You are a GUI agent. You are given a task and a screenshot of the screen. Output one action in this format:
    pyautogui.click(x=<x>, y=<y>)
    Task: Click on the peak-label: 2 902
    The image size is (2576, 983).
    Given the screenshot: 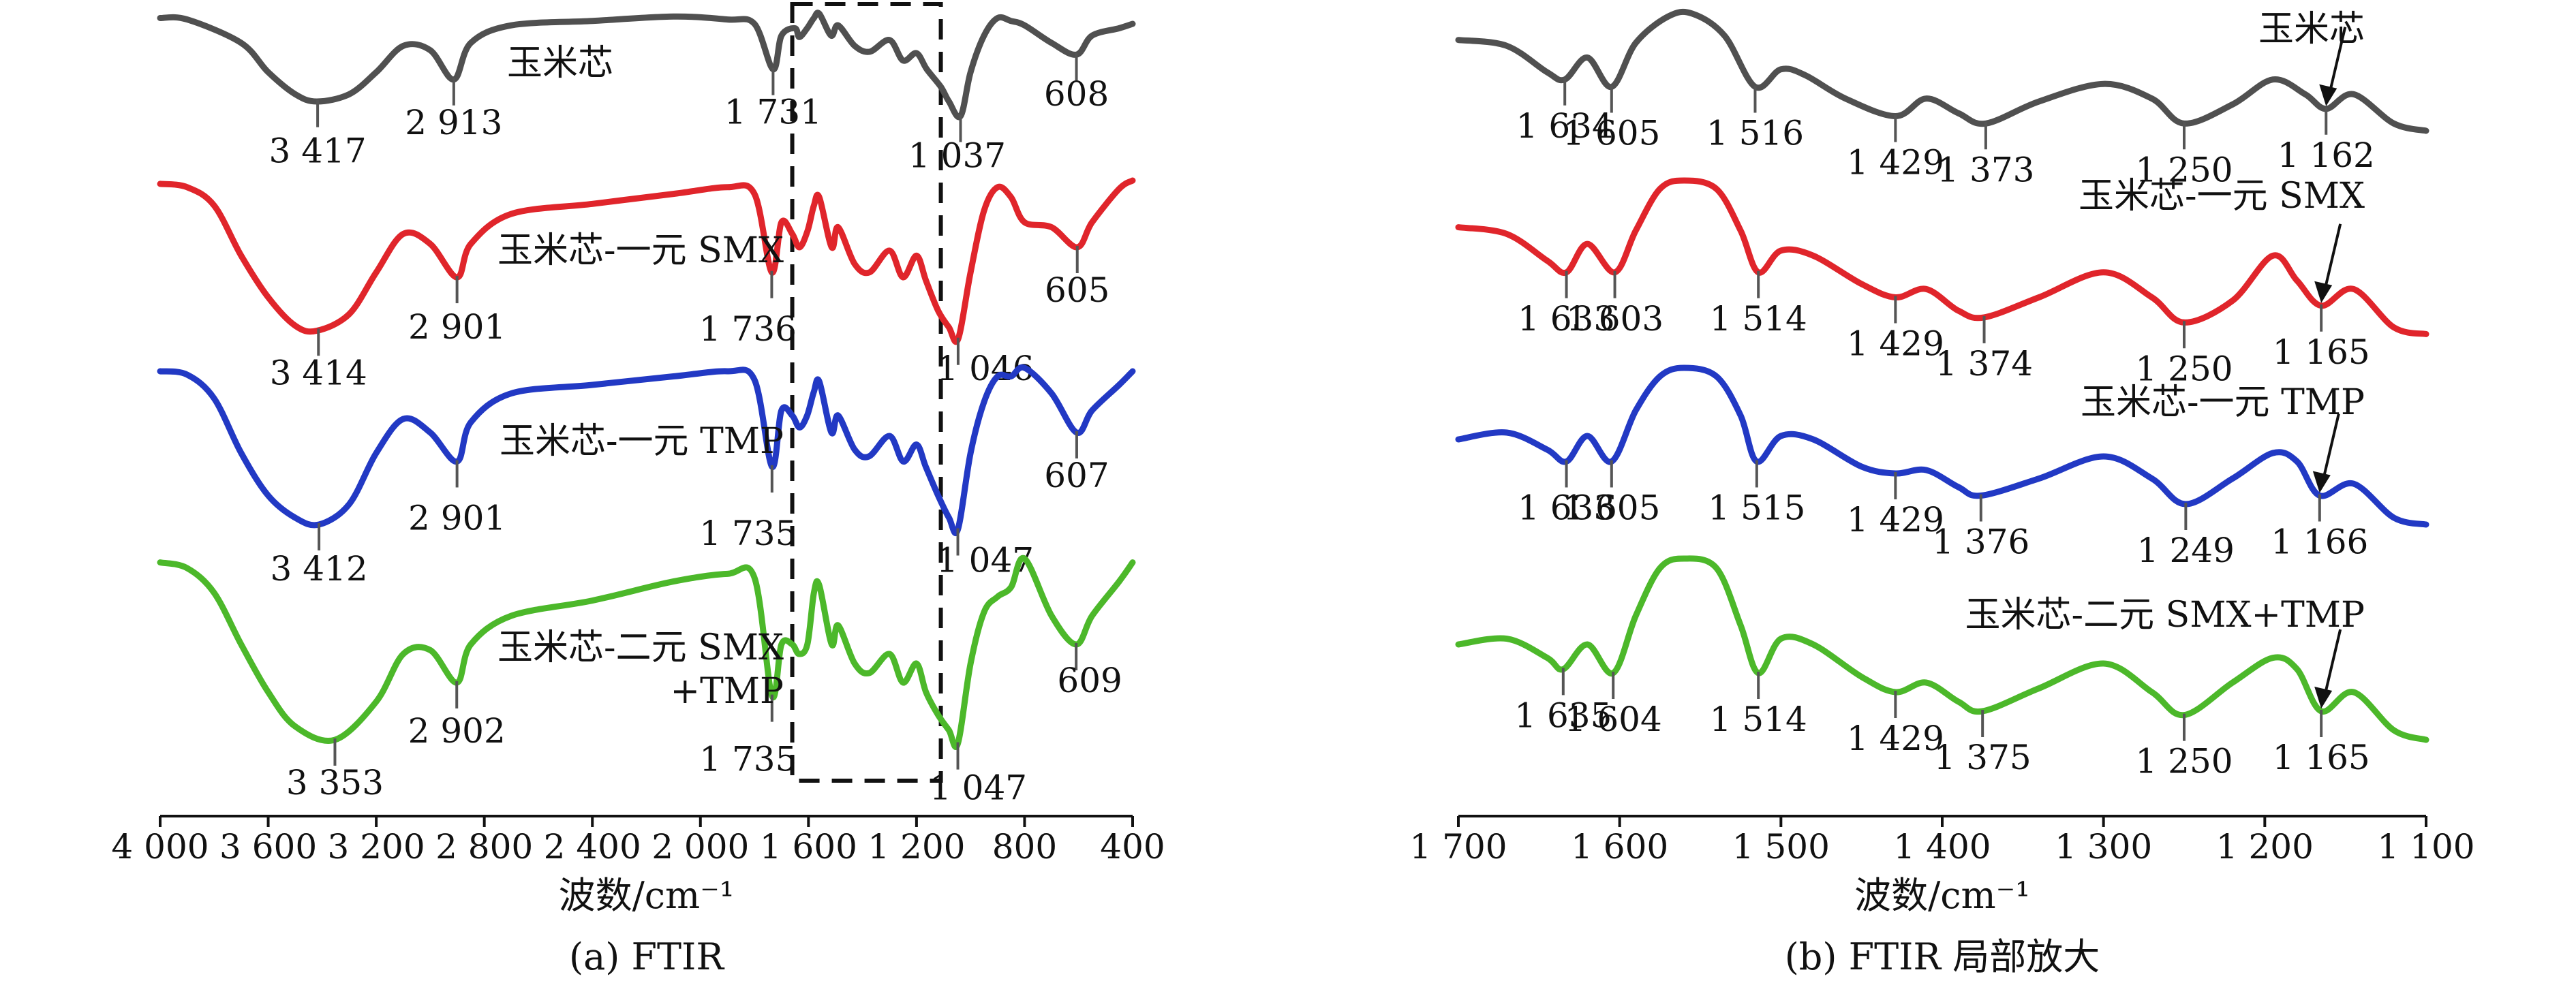 What is the action you would take?
    pyautogui.click(x=457, y=731)
    